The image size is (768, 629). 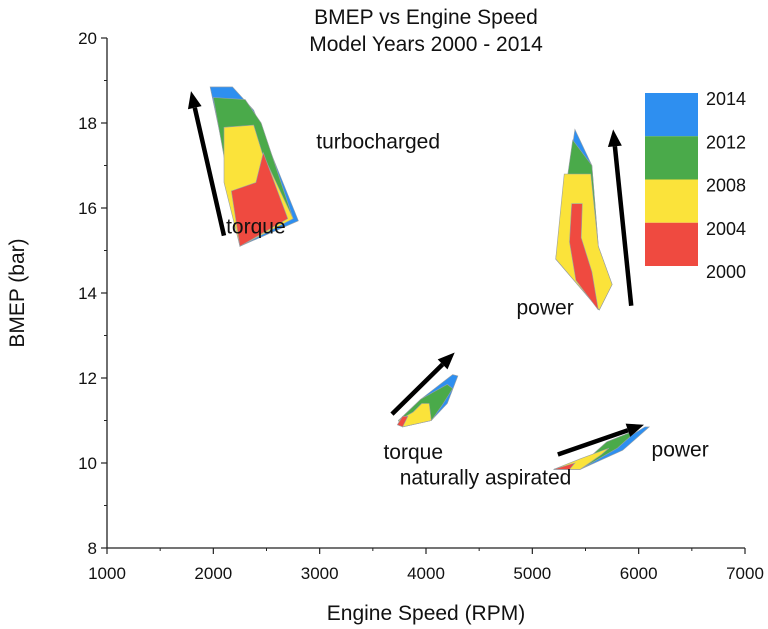 What do you see at coordinates (87, 123) in the screenshot?
I see `y-tick-label-18: 18` at bounding box center [87, 123].